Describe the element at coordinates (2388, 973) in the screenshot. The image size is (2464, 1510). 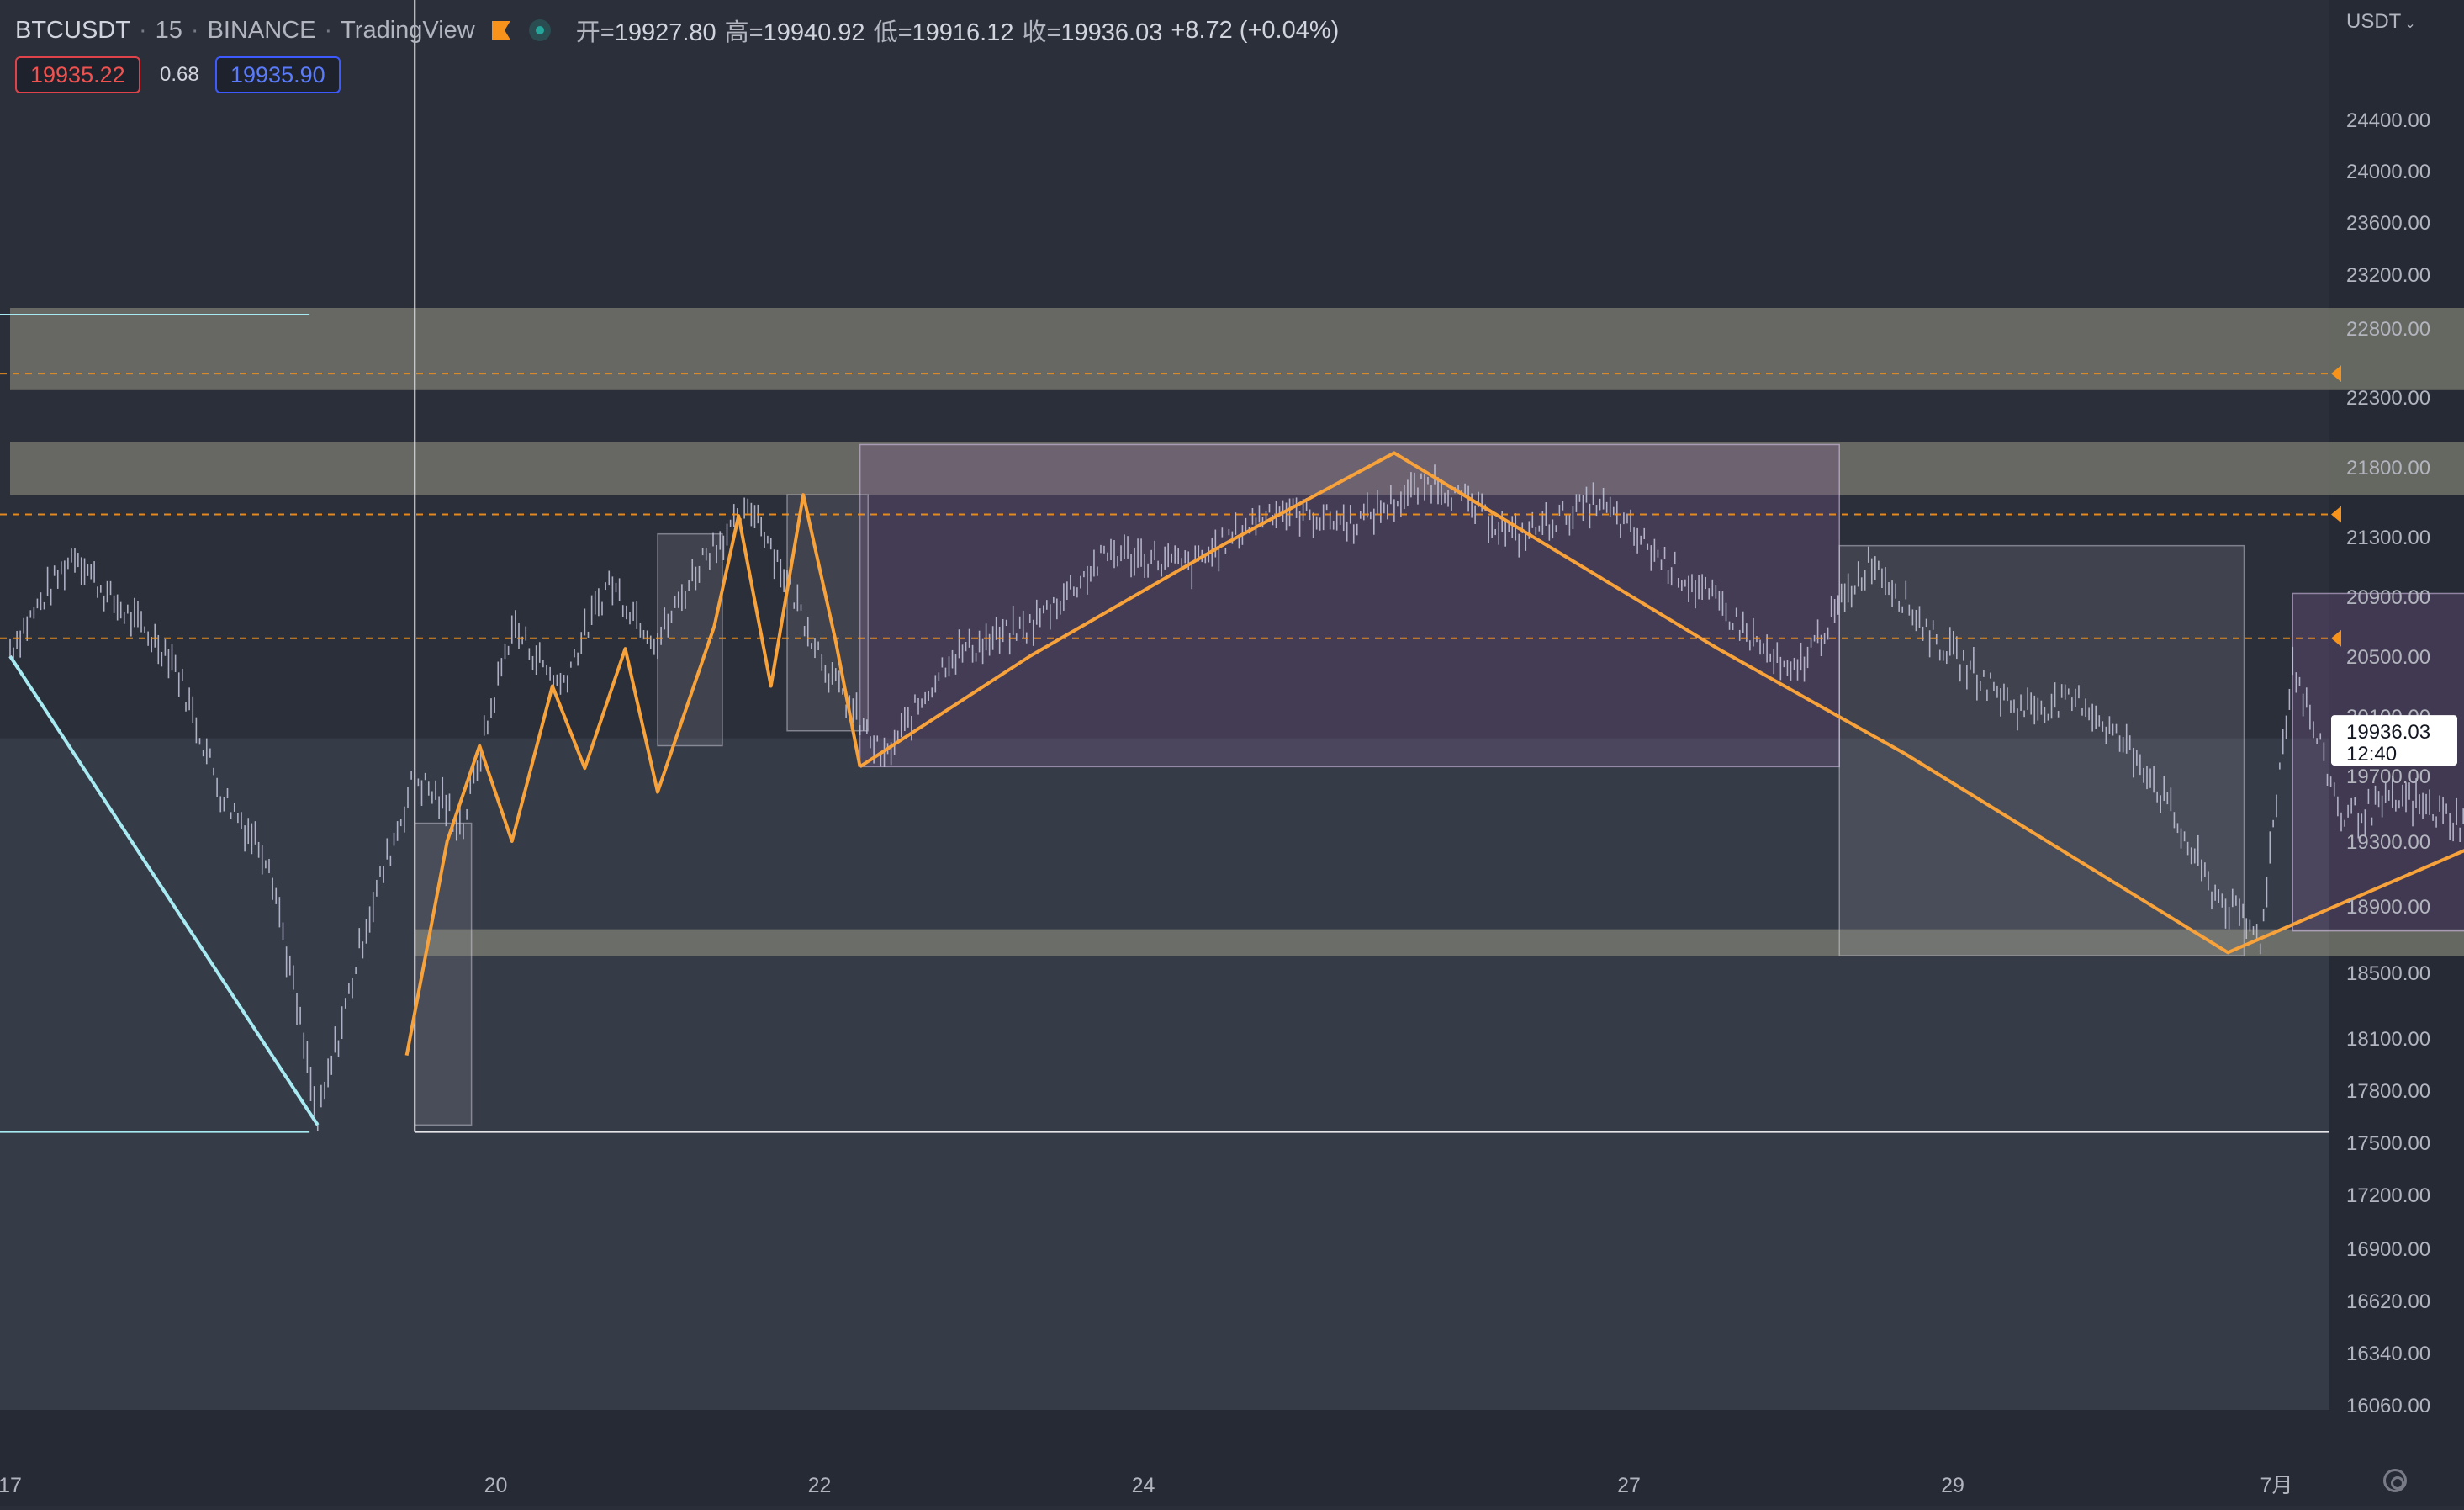
I see `price-tick-label: 18500.00` at that location.